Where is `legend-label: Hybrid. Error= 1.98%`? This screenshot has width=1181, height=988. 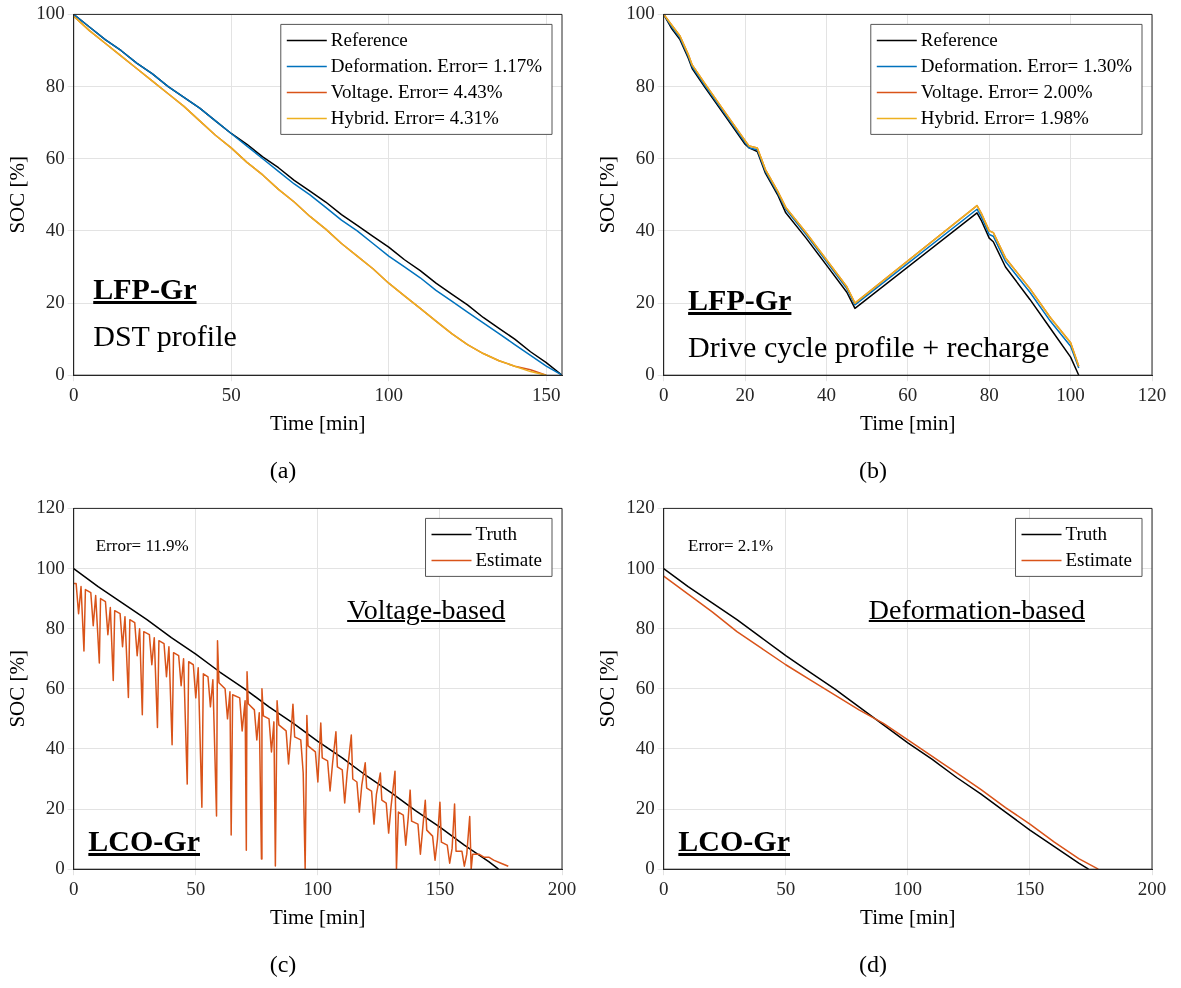 legend-label: Hybrid. Error= 1.98% is located at coordinates (1004, 118).